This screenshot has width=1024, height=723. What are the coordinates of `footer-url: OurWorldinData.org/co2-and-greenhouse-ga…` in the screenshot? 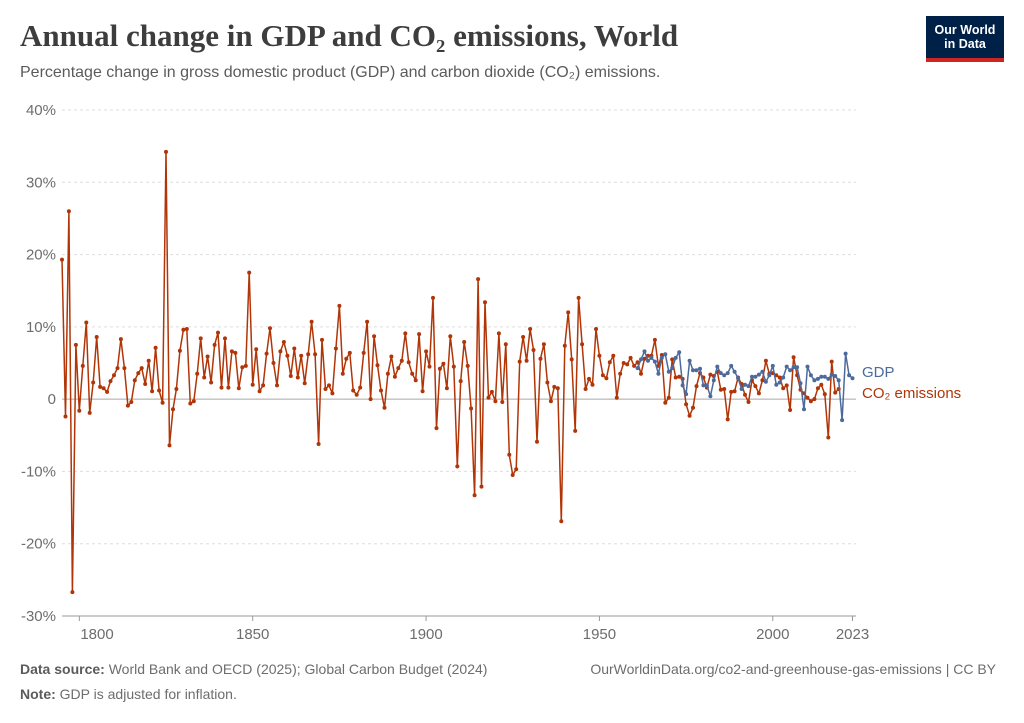 It's located at (793, 669).